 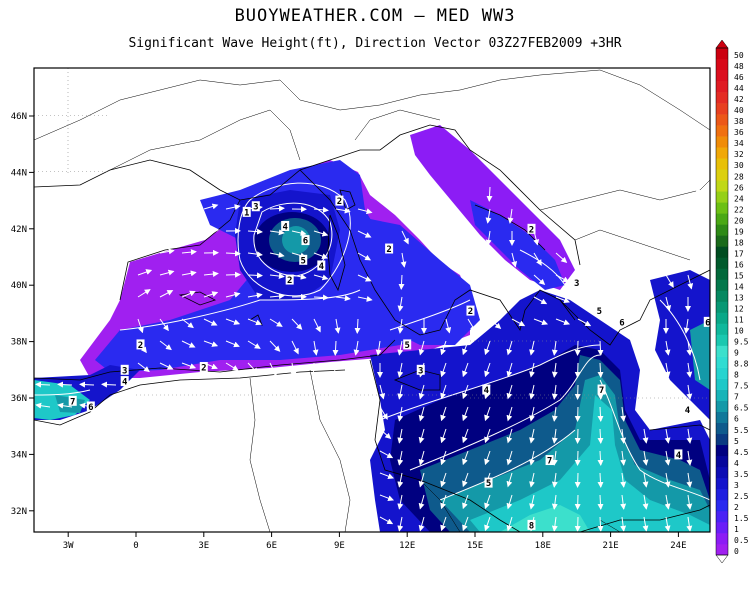 I want to click on colorbar-label: 7, so click(x=736, y=397).